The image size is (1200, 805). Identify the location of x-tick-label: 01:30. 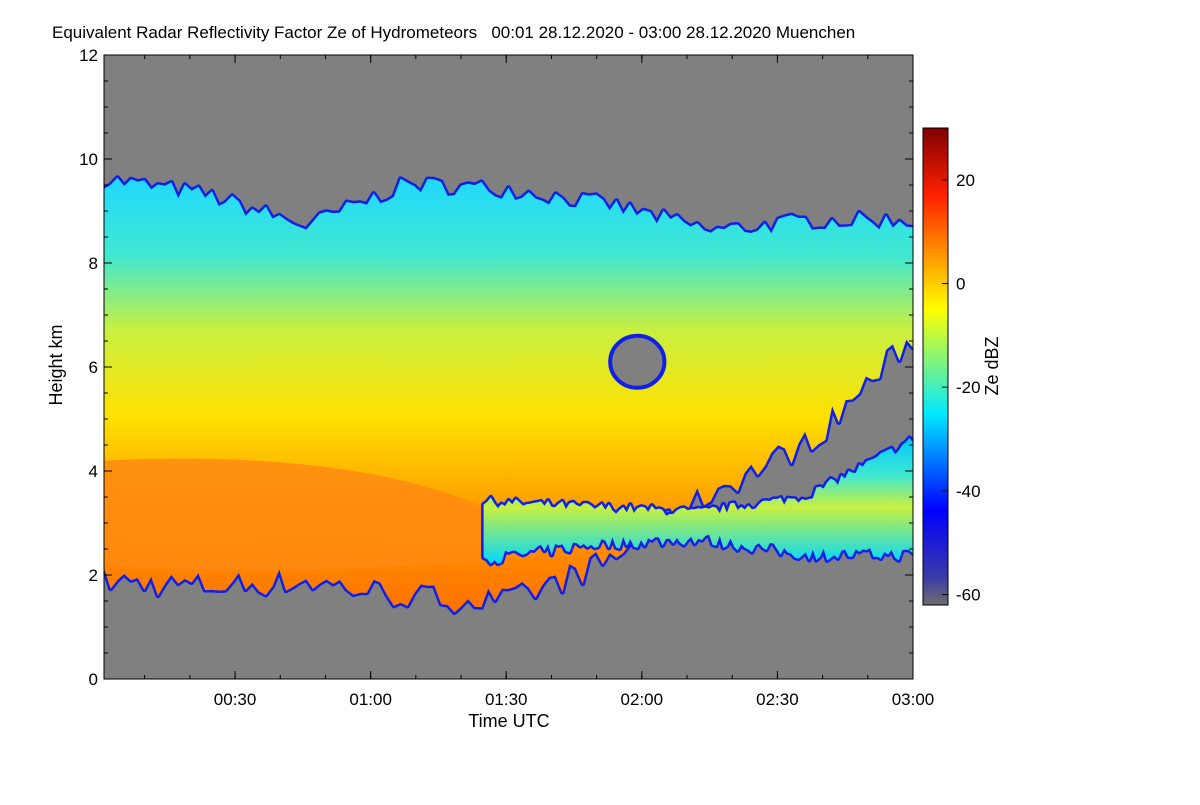
(506, 699).